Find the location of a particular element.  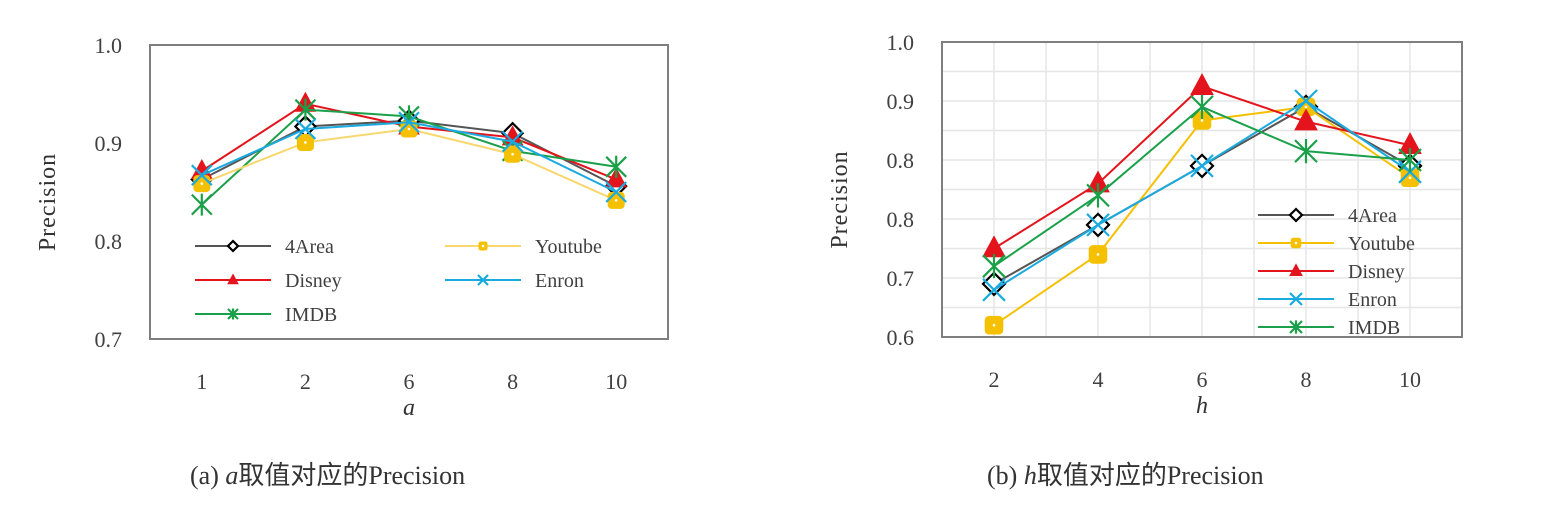

x-axis-label: h is located at coordinates (1202, 406).